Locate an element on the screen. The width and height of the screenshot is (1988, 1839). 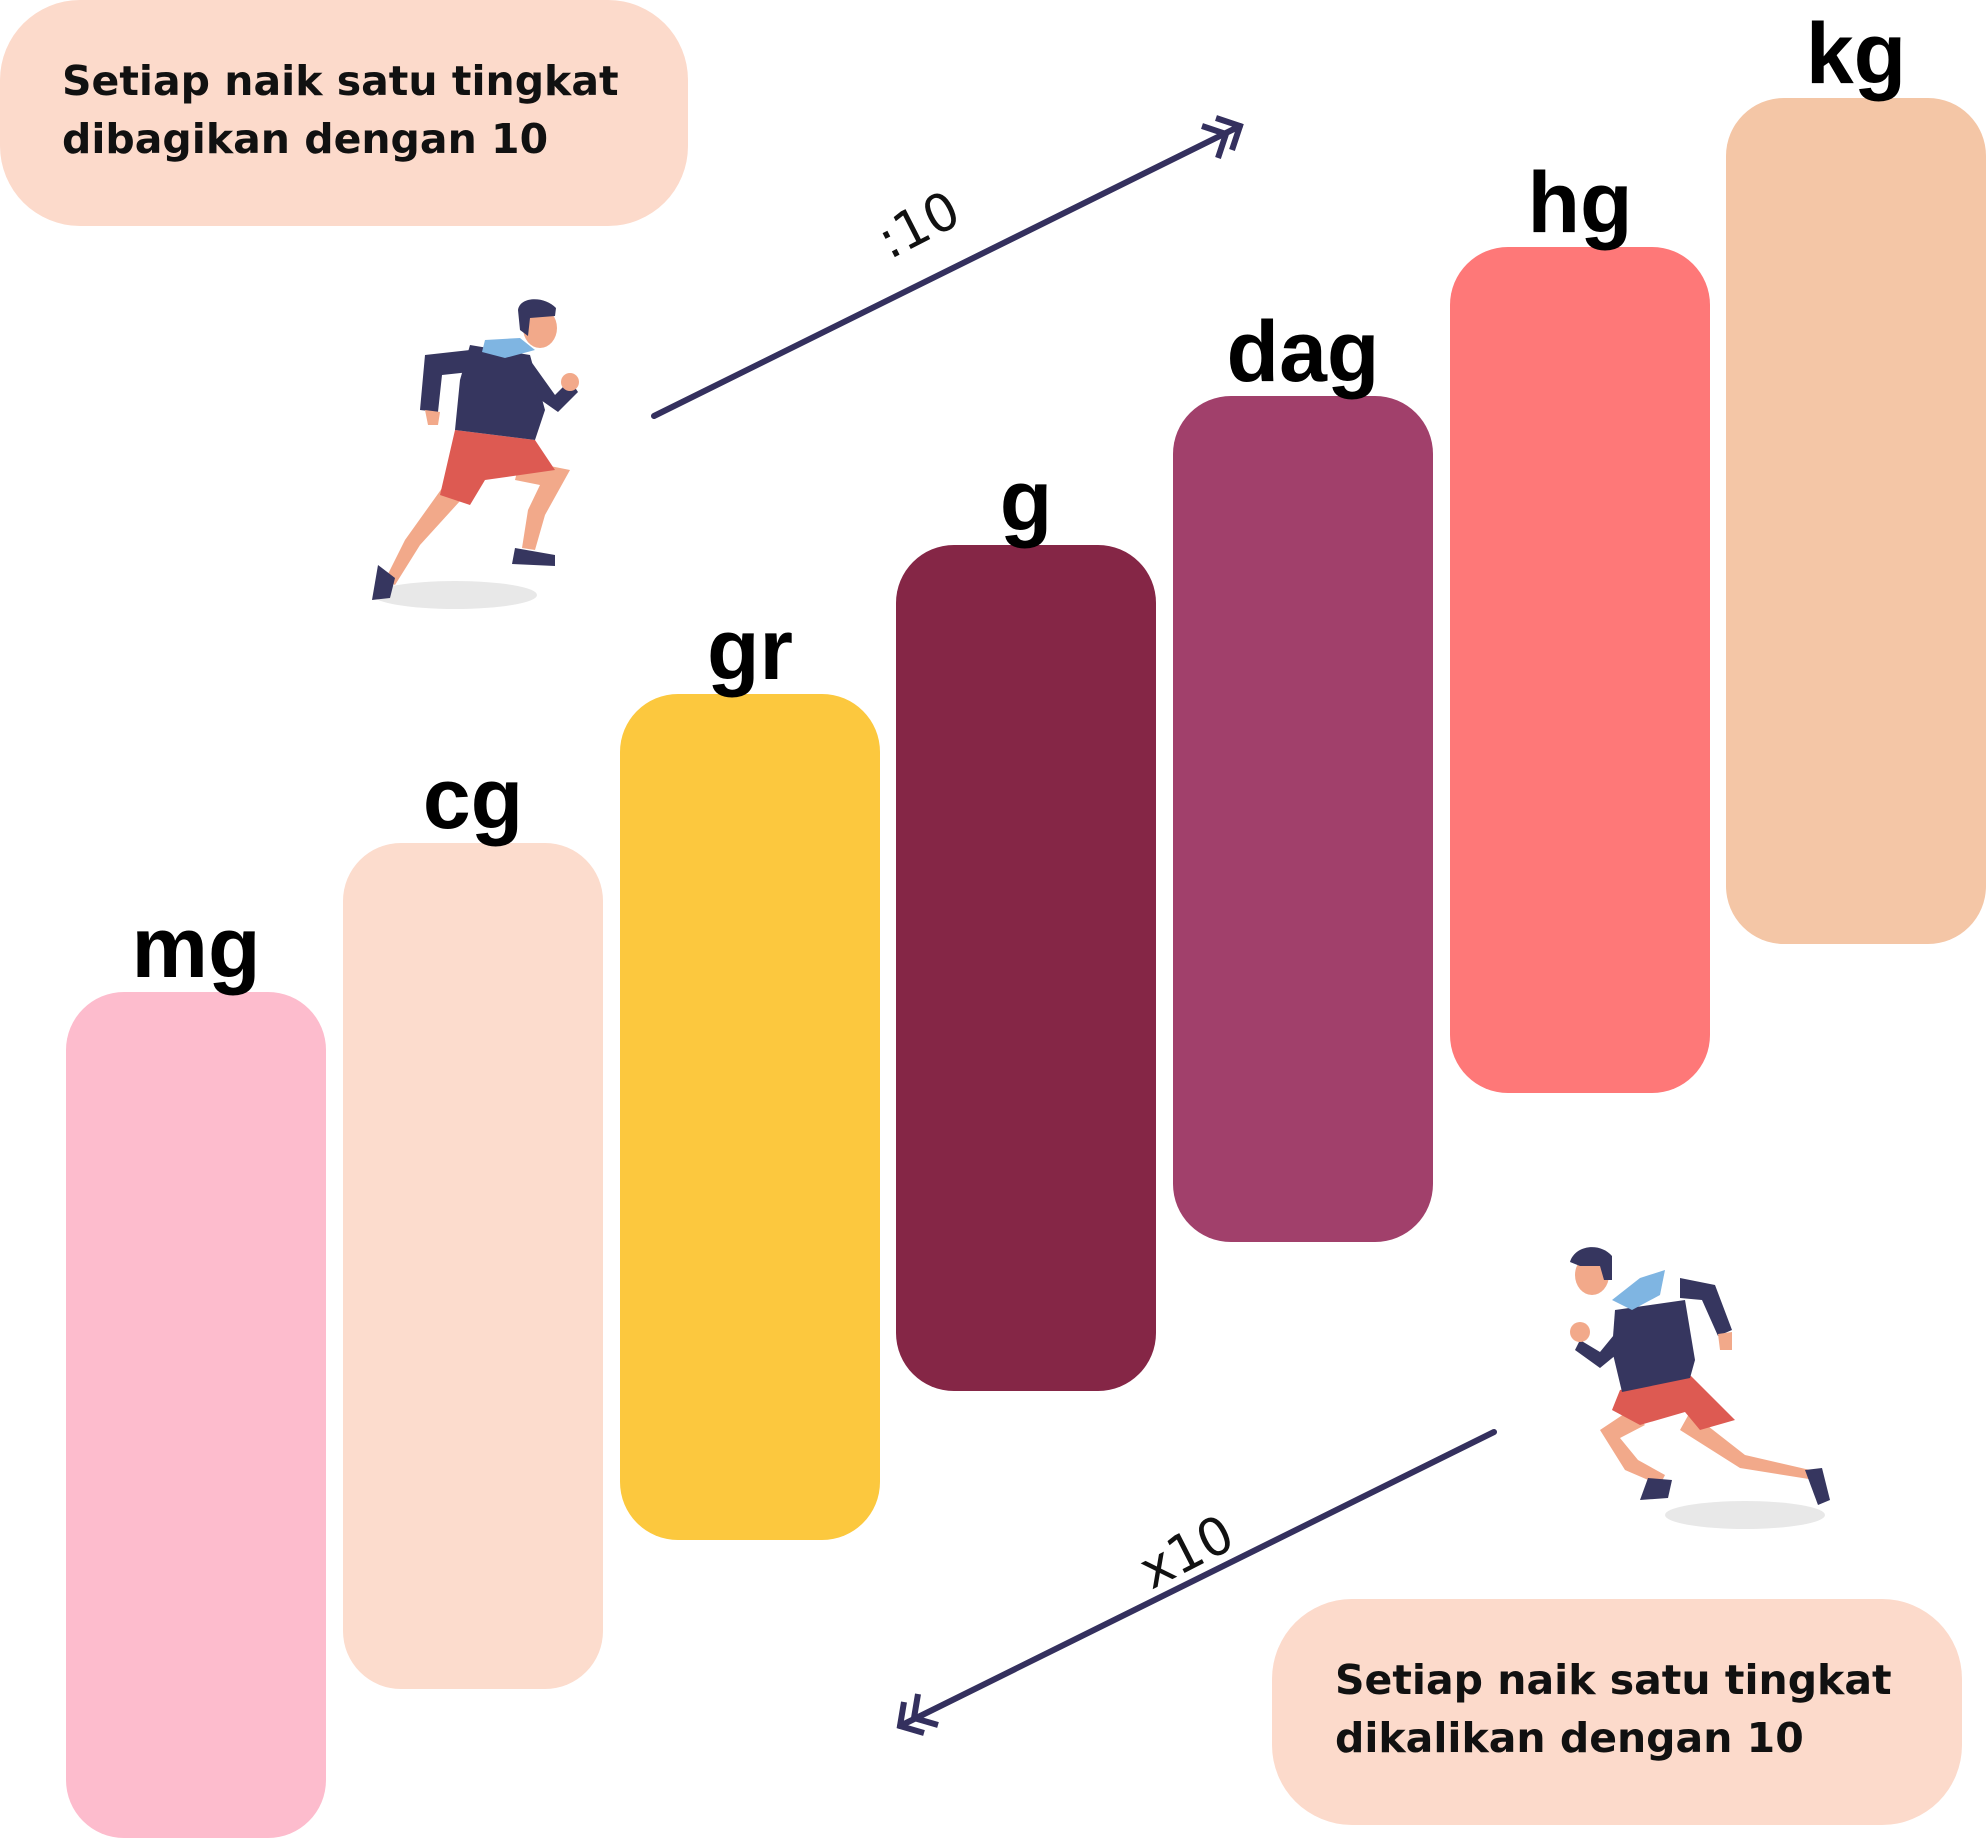
unit-label-gr: gr is located at coordinates (750, 650).